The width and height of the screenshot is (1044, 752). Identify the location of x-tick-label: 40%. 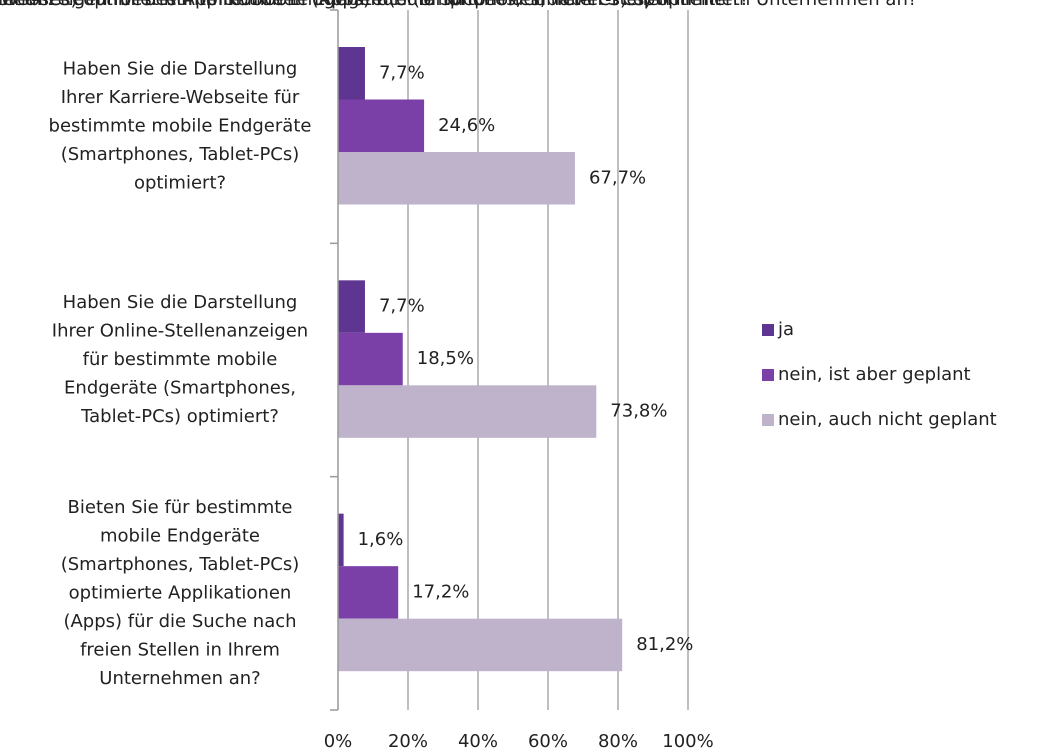
(478, 741).